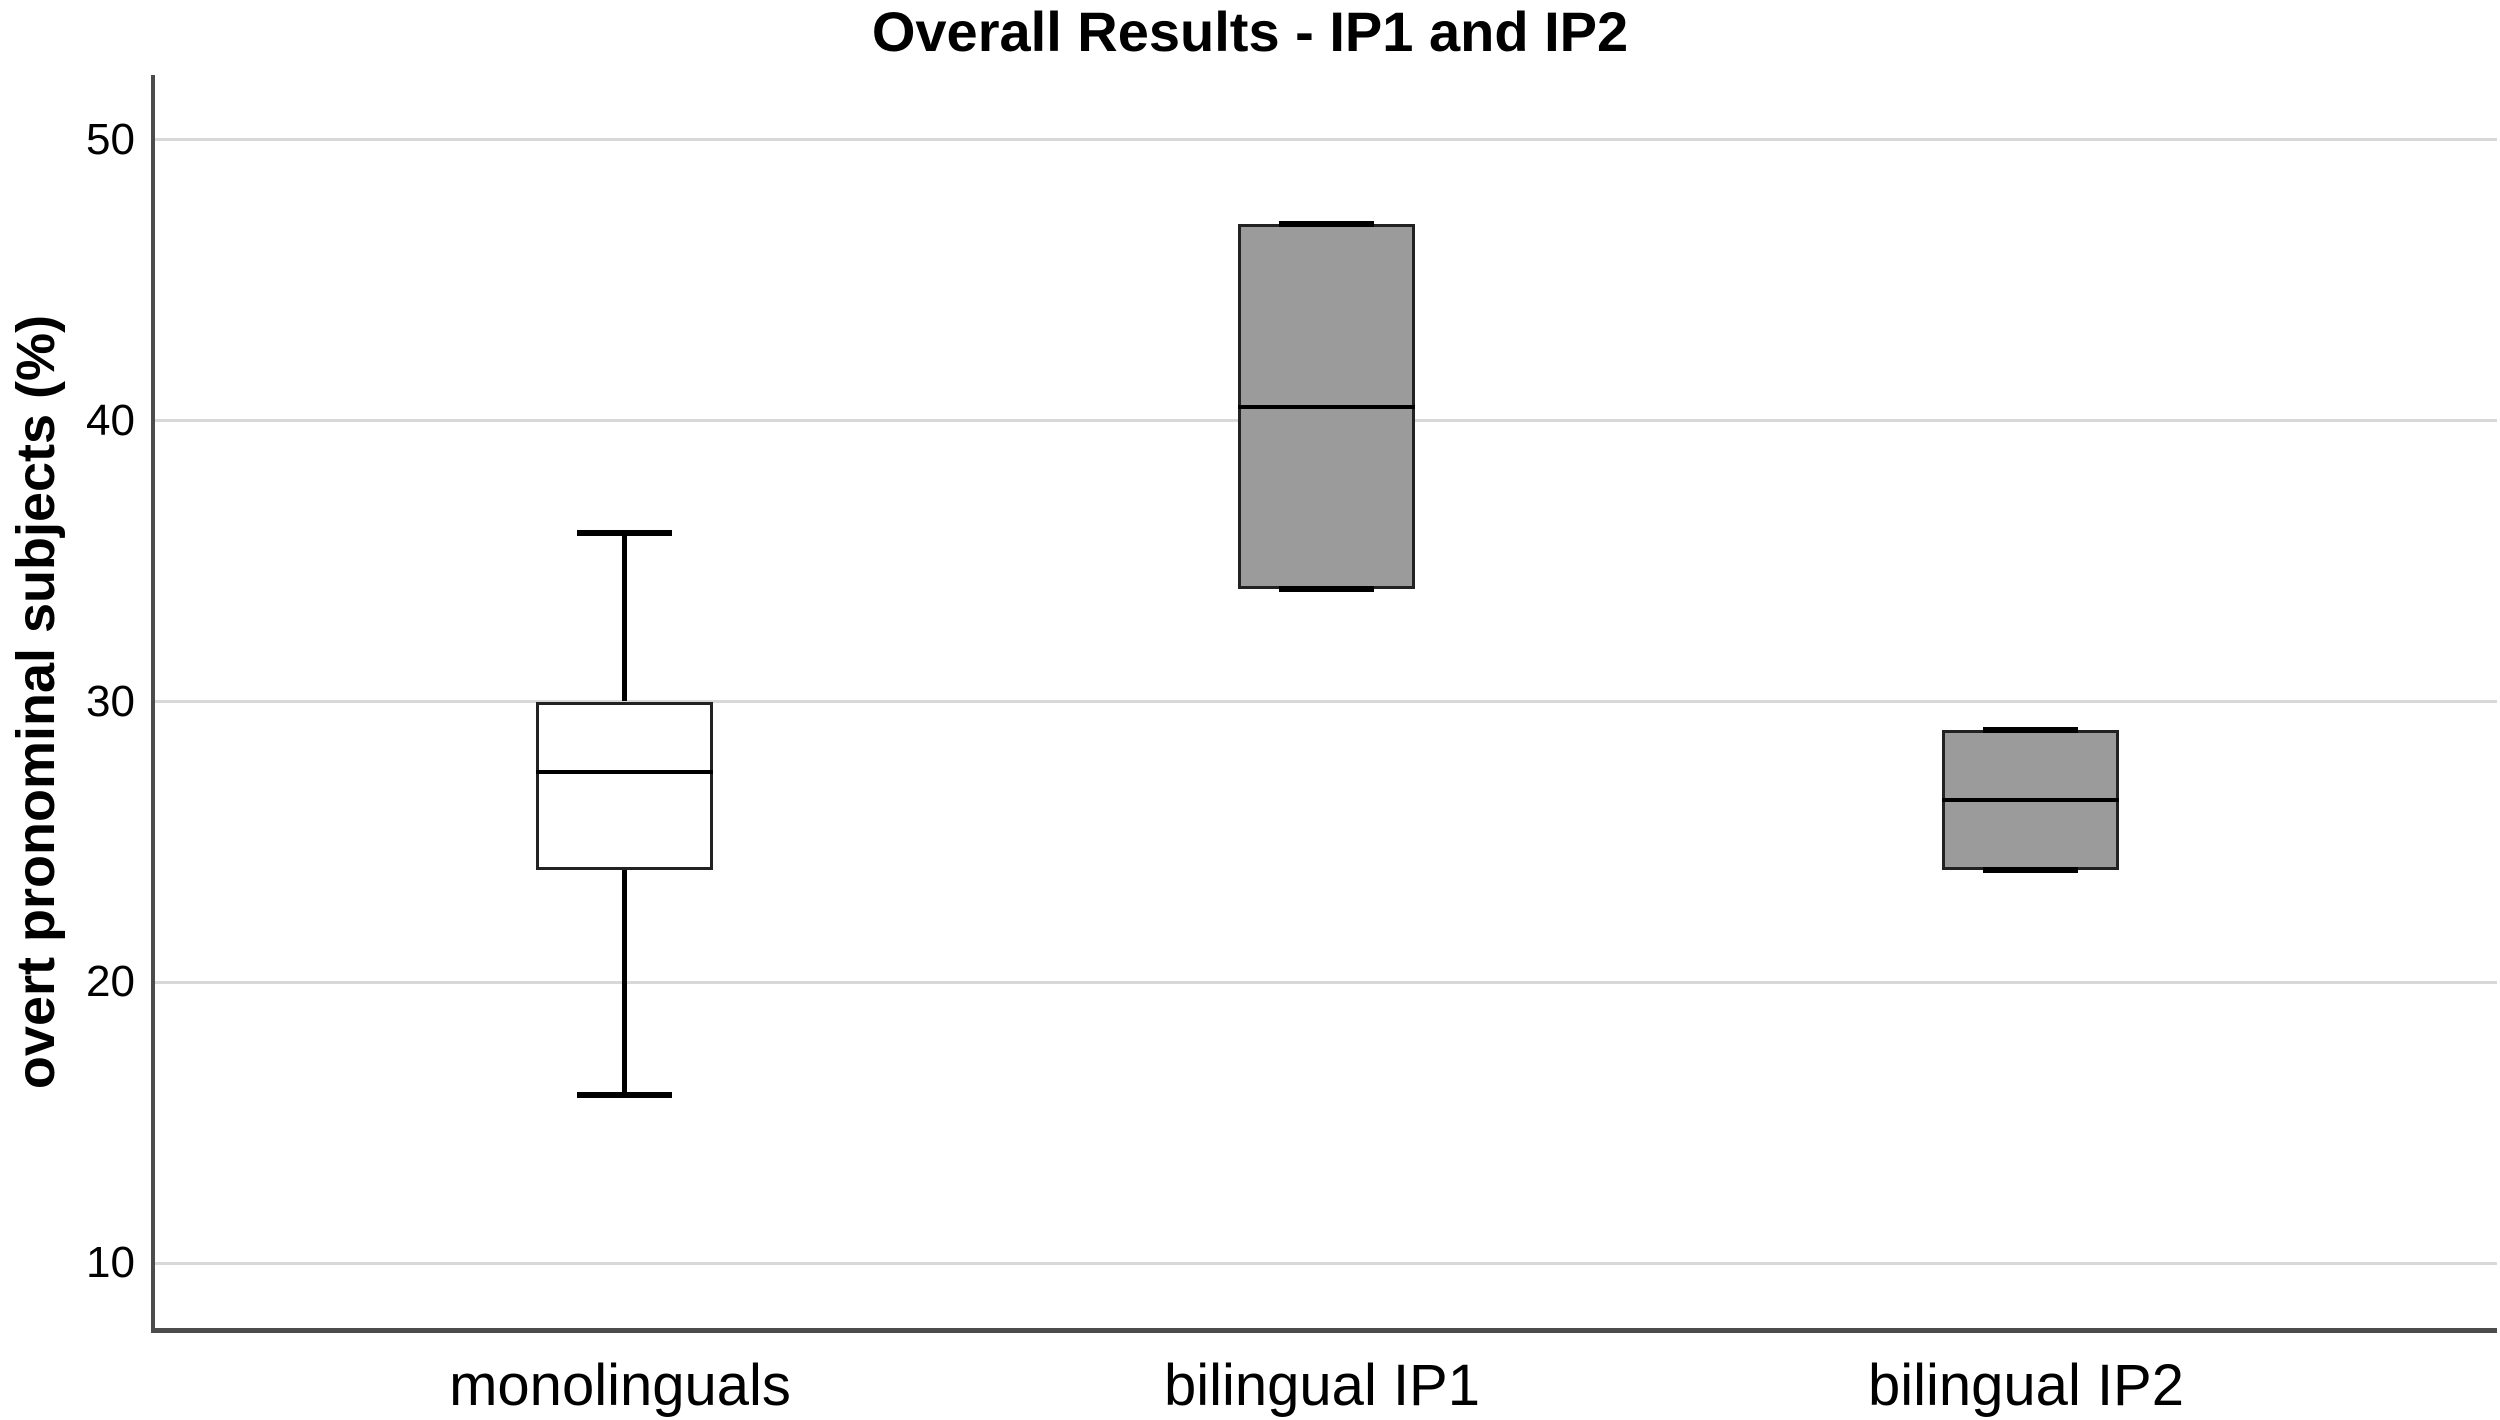  What do you see at coordinates (110, 701) in the screenshot?
I see `y-tick-label-30: 30` at bounding box center [110, 701].